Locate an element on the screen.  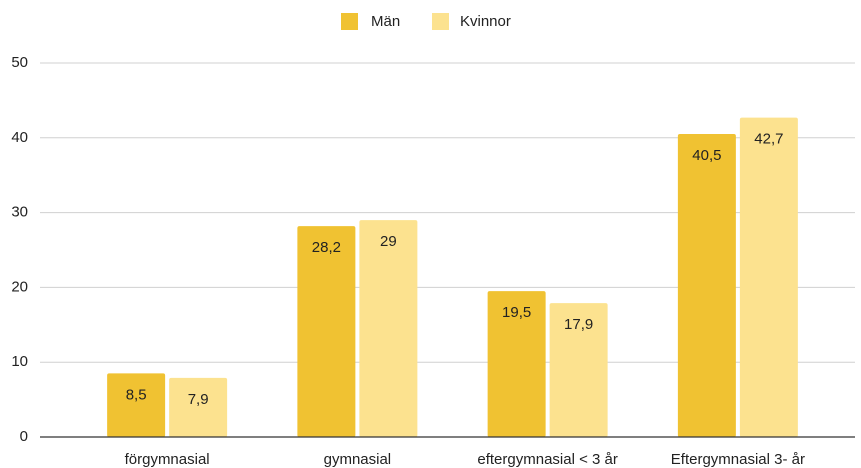
x-tick-label: eftergymnasial < 3 år is located at coordinates (547, 459).